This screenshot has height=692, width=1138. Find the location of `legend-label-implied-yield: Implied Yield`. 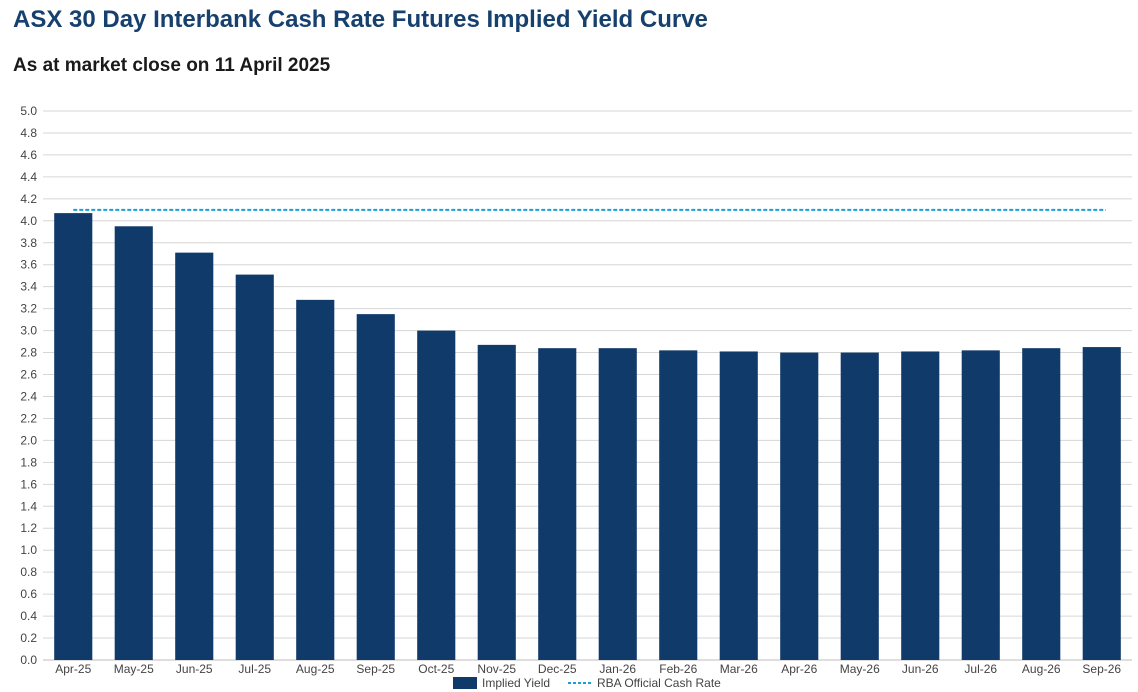

legend-label-implied-yield: Implied Yield is located at coordinates (516, 683).